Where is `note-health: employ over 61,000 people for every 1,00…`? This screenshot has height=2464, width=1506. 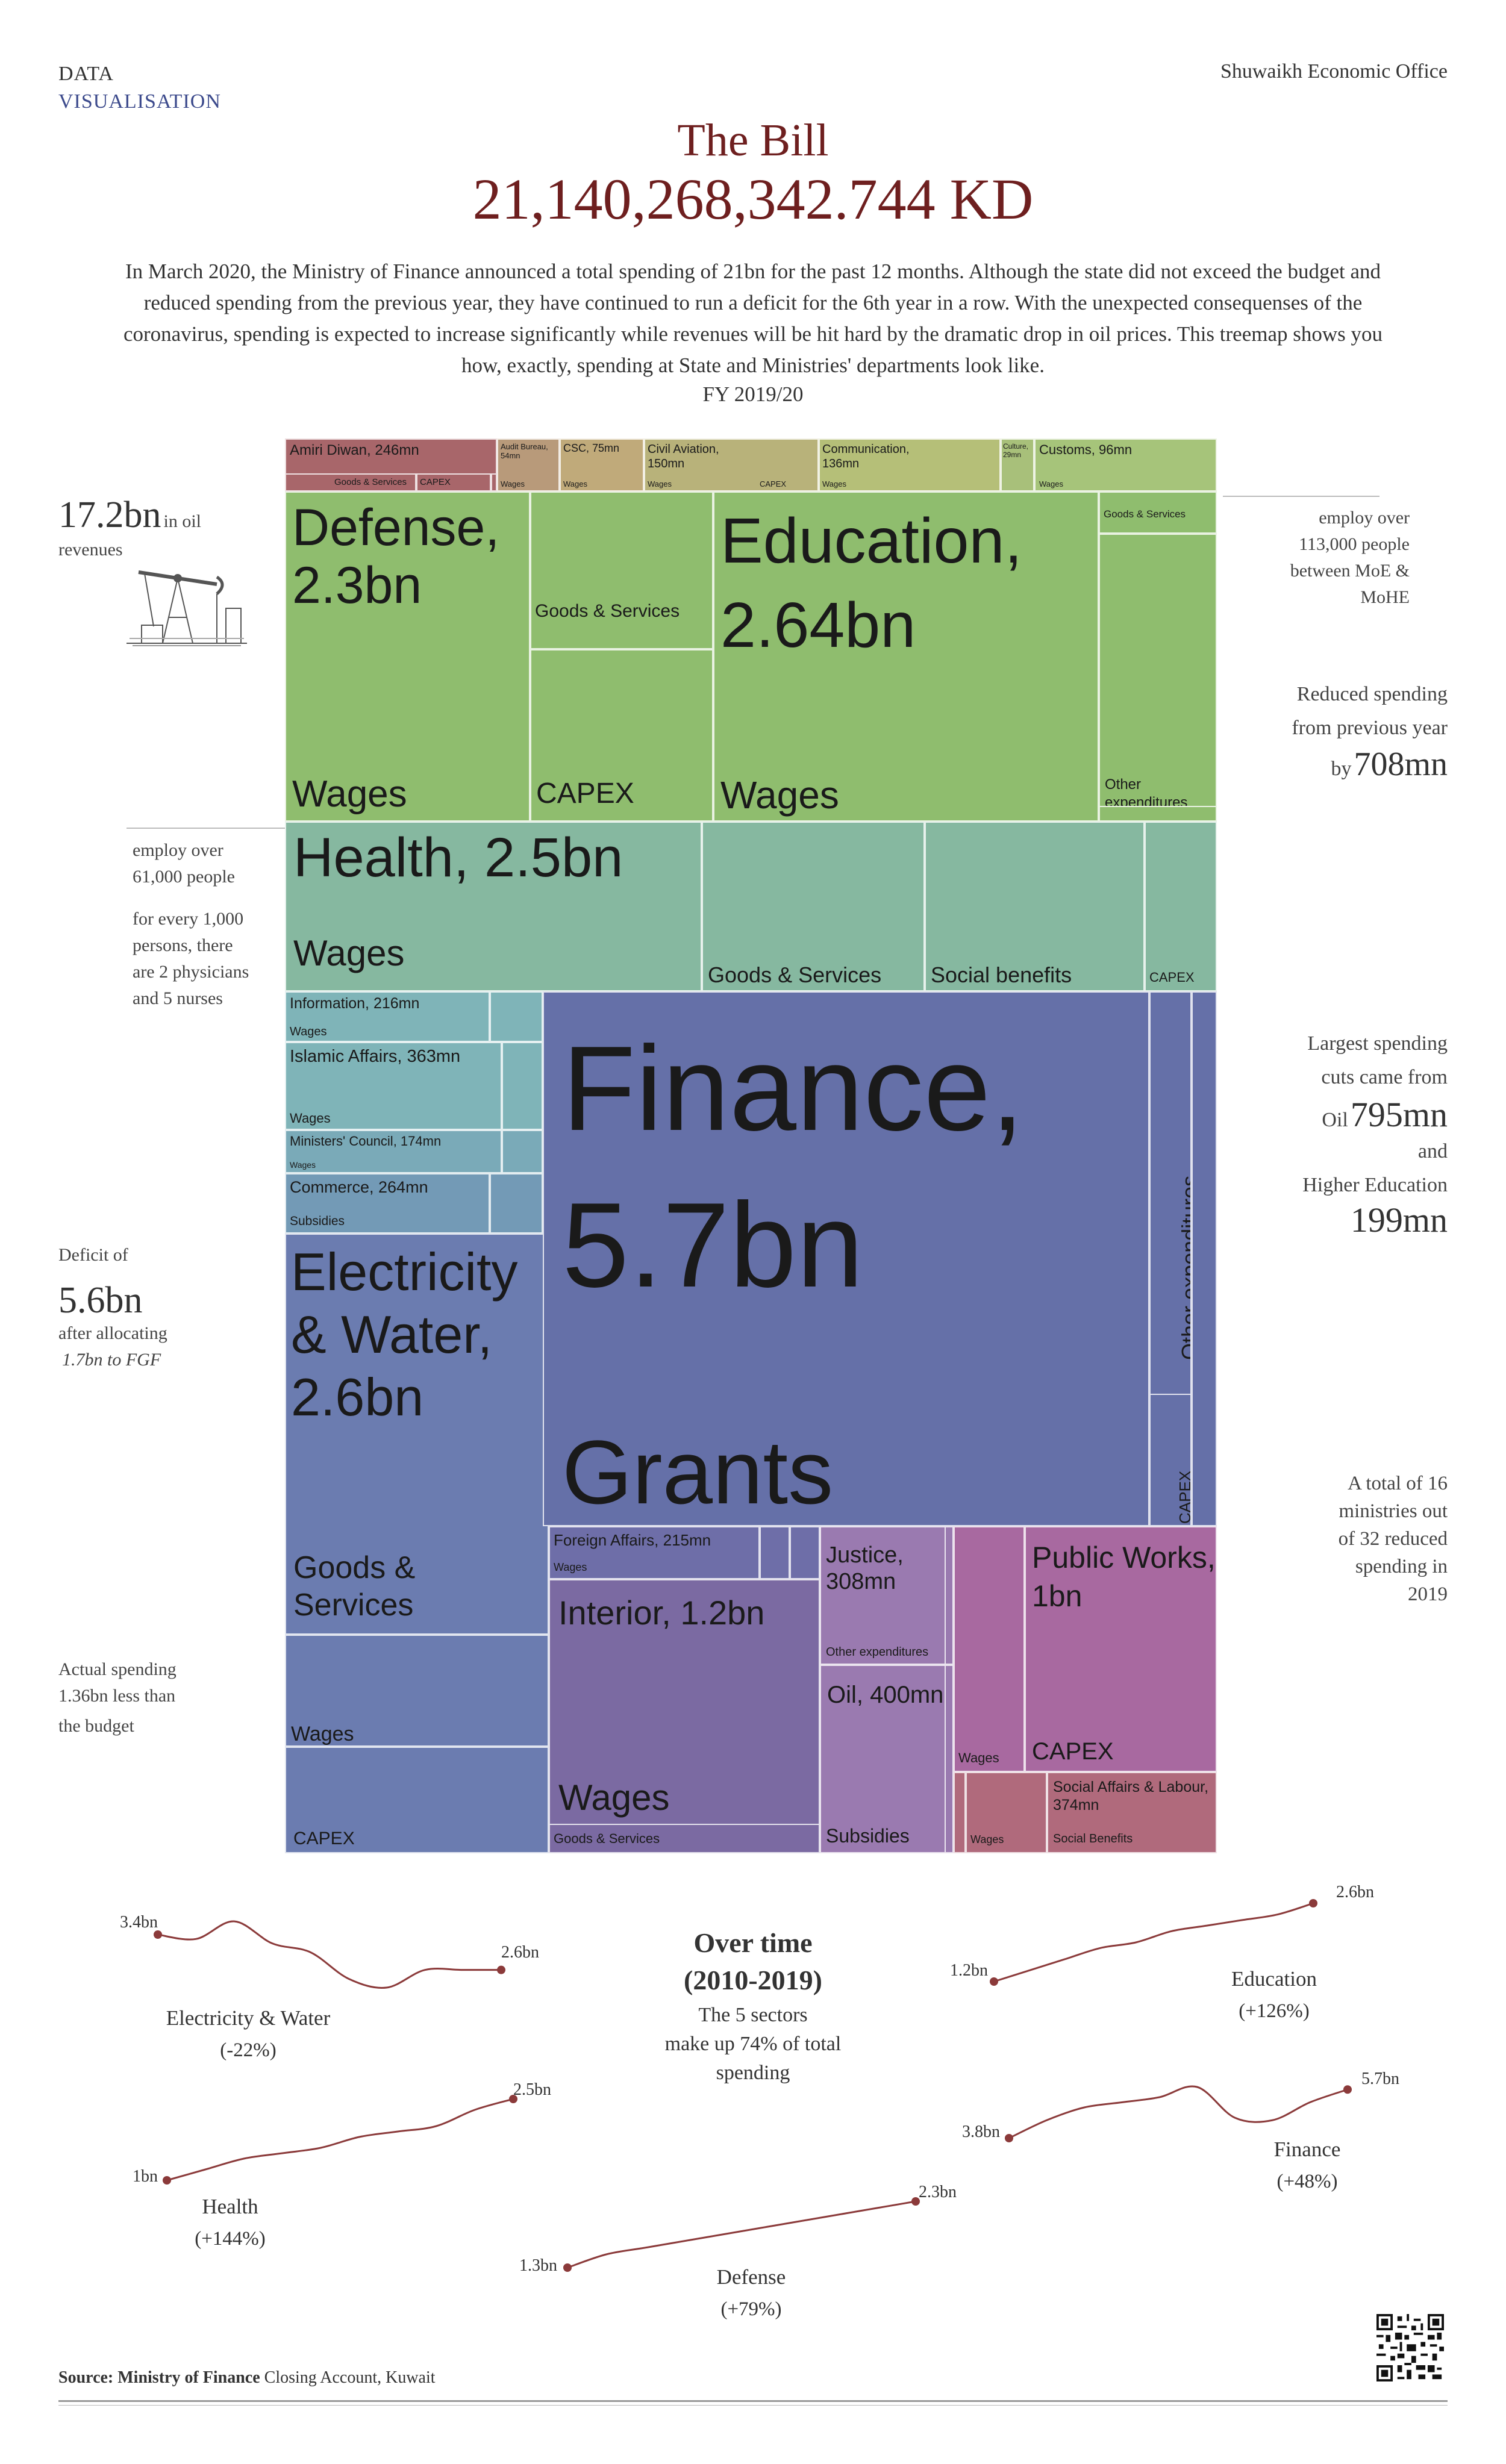 note-health: employ over 61,000 people for every 1,00… is located at coordinates (205, 924).